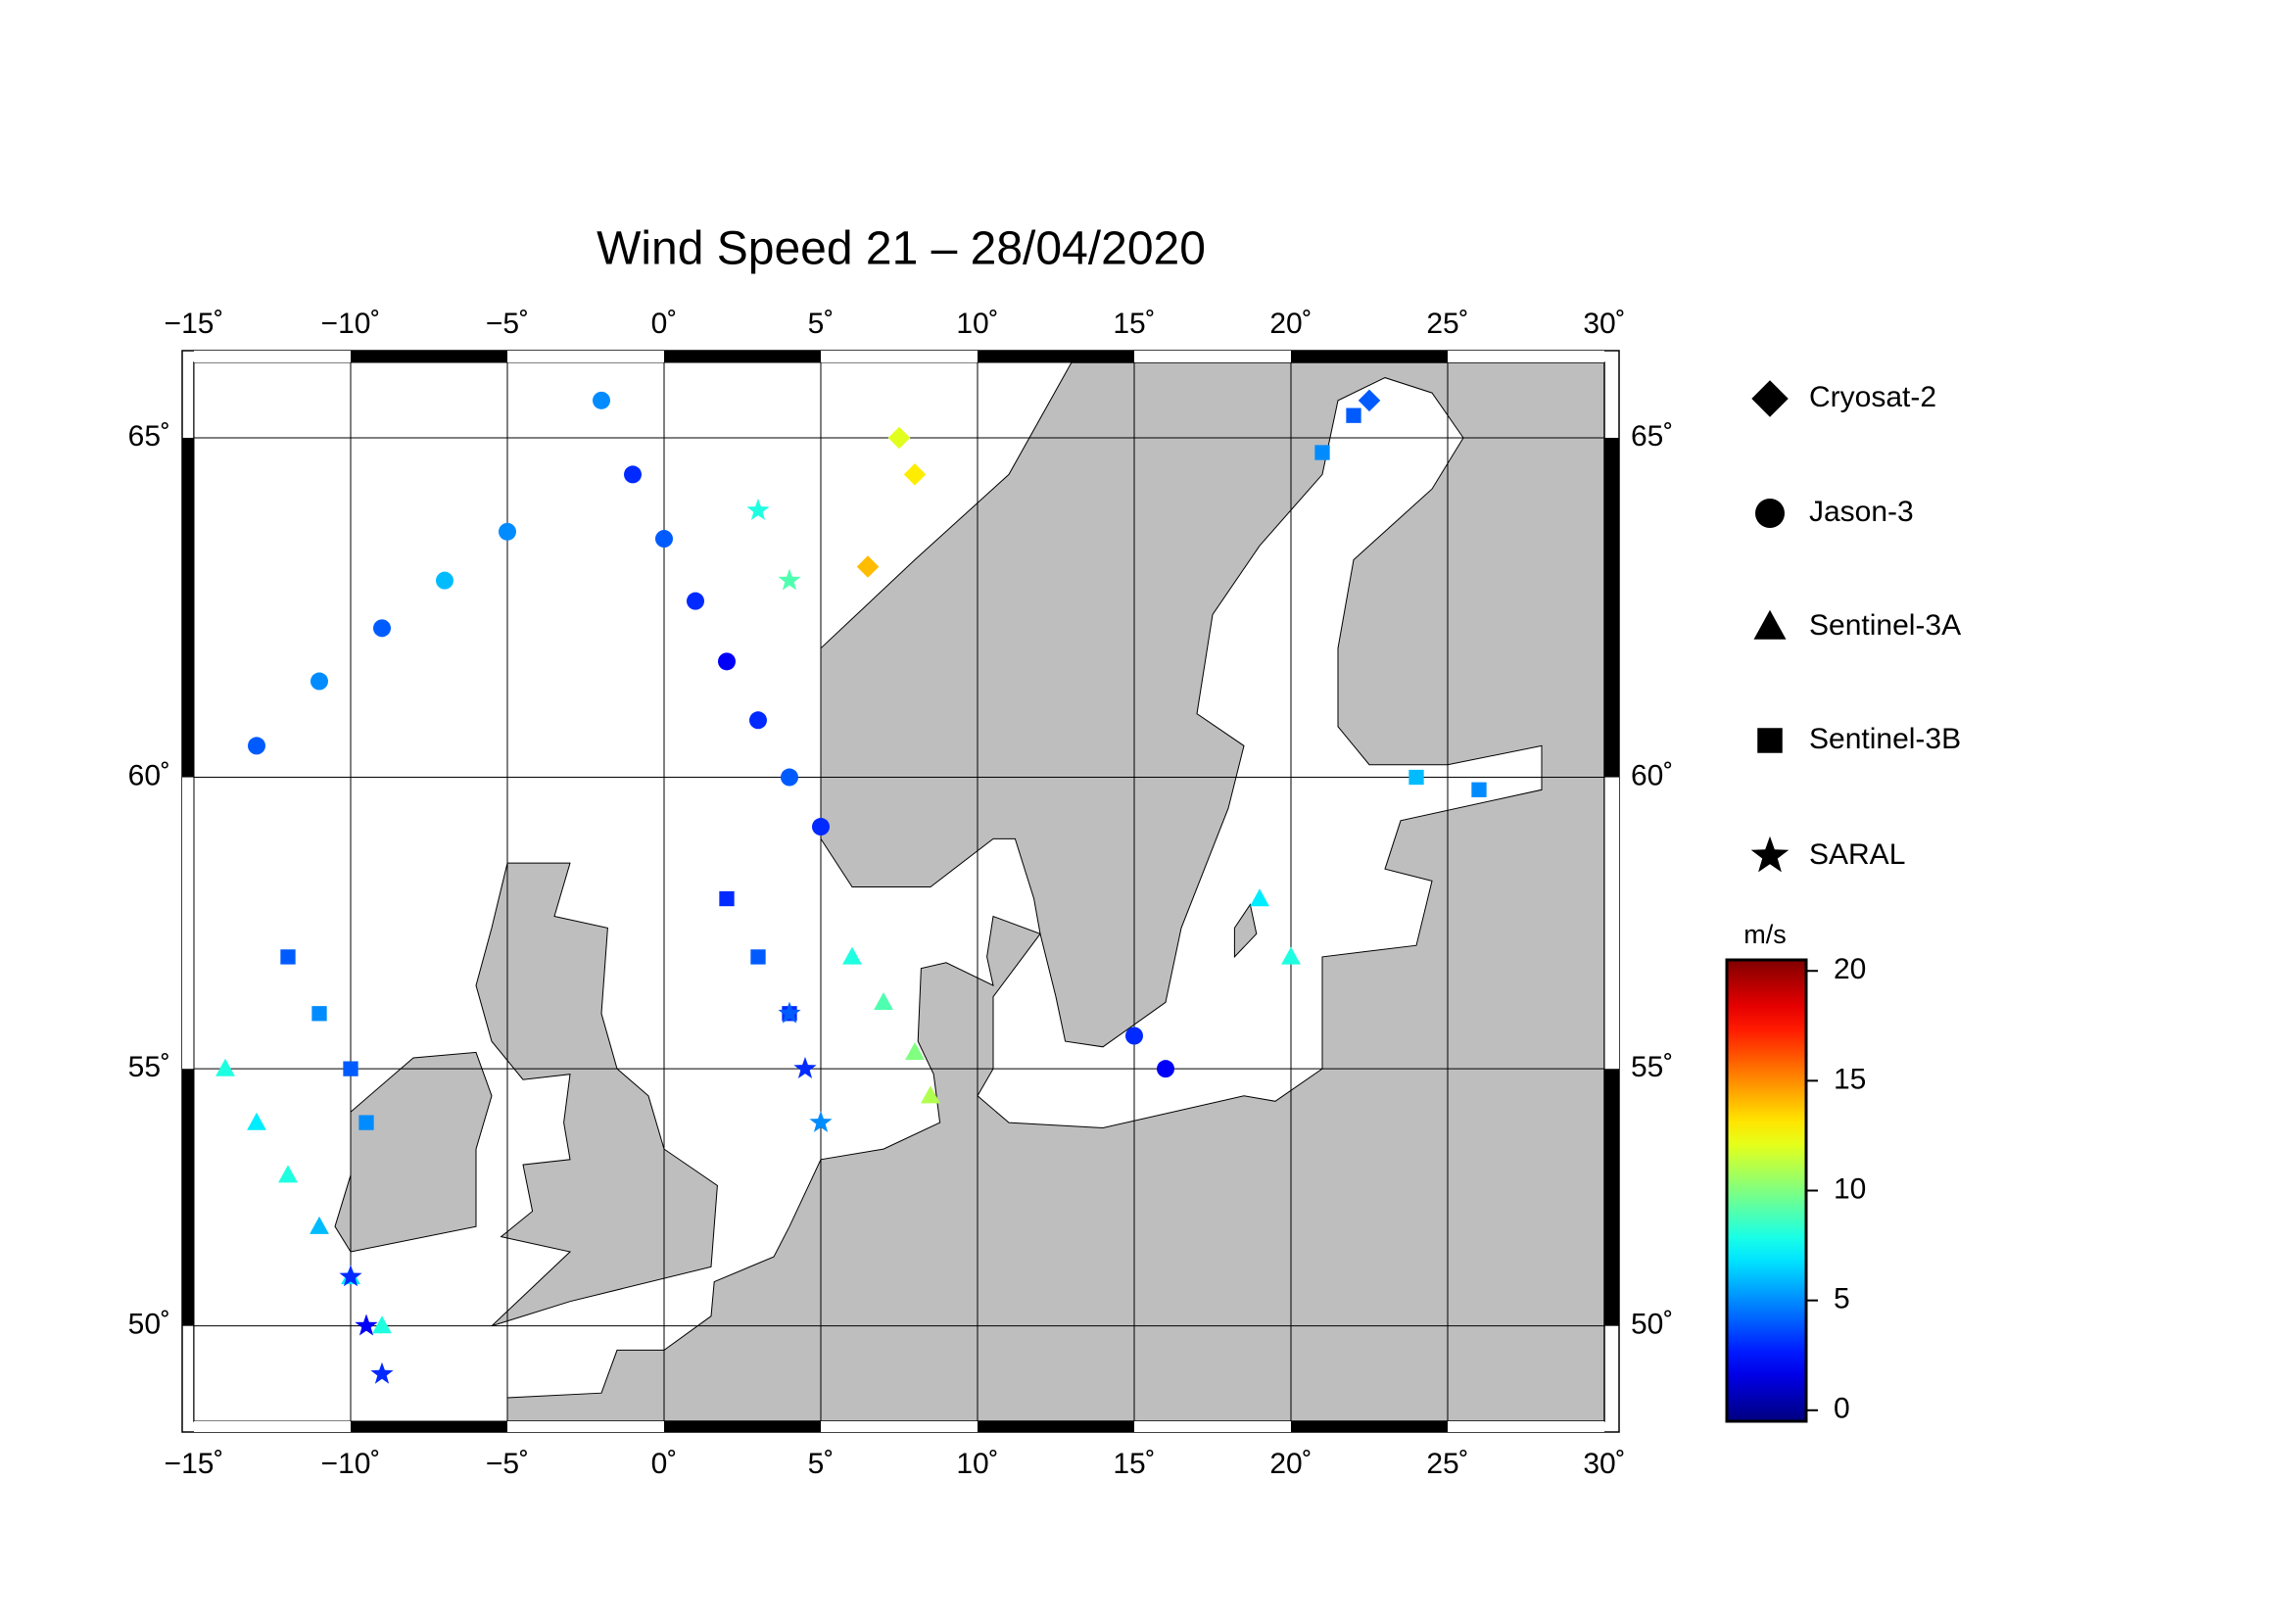 This screenshot has width=2291, height=1624. Describe the element at coordinates (1134, 1464) in the screenshot. I see `x-tick-label: 15˚` at that location.